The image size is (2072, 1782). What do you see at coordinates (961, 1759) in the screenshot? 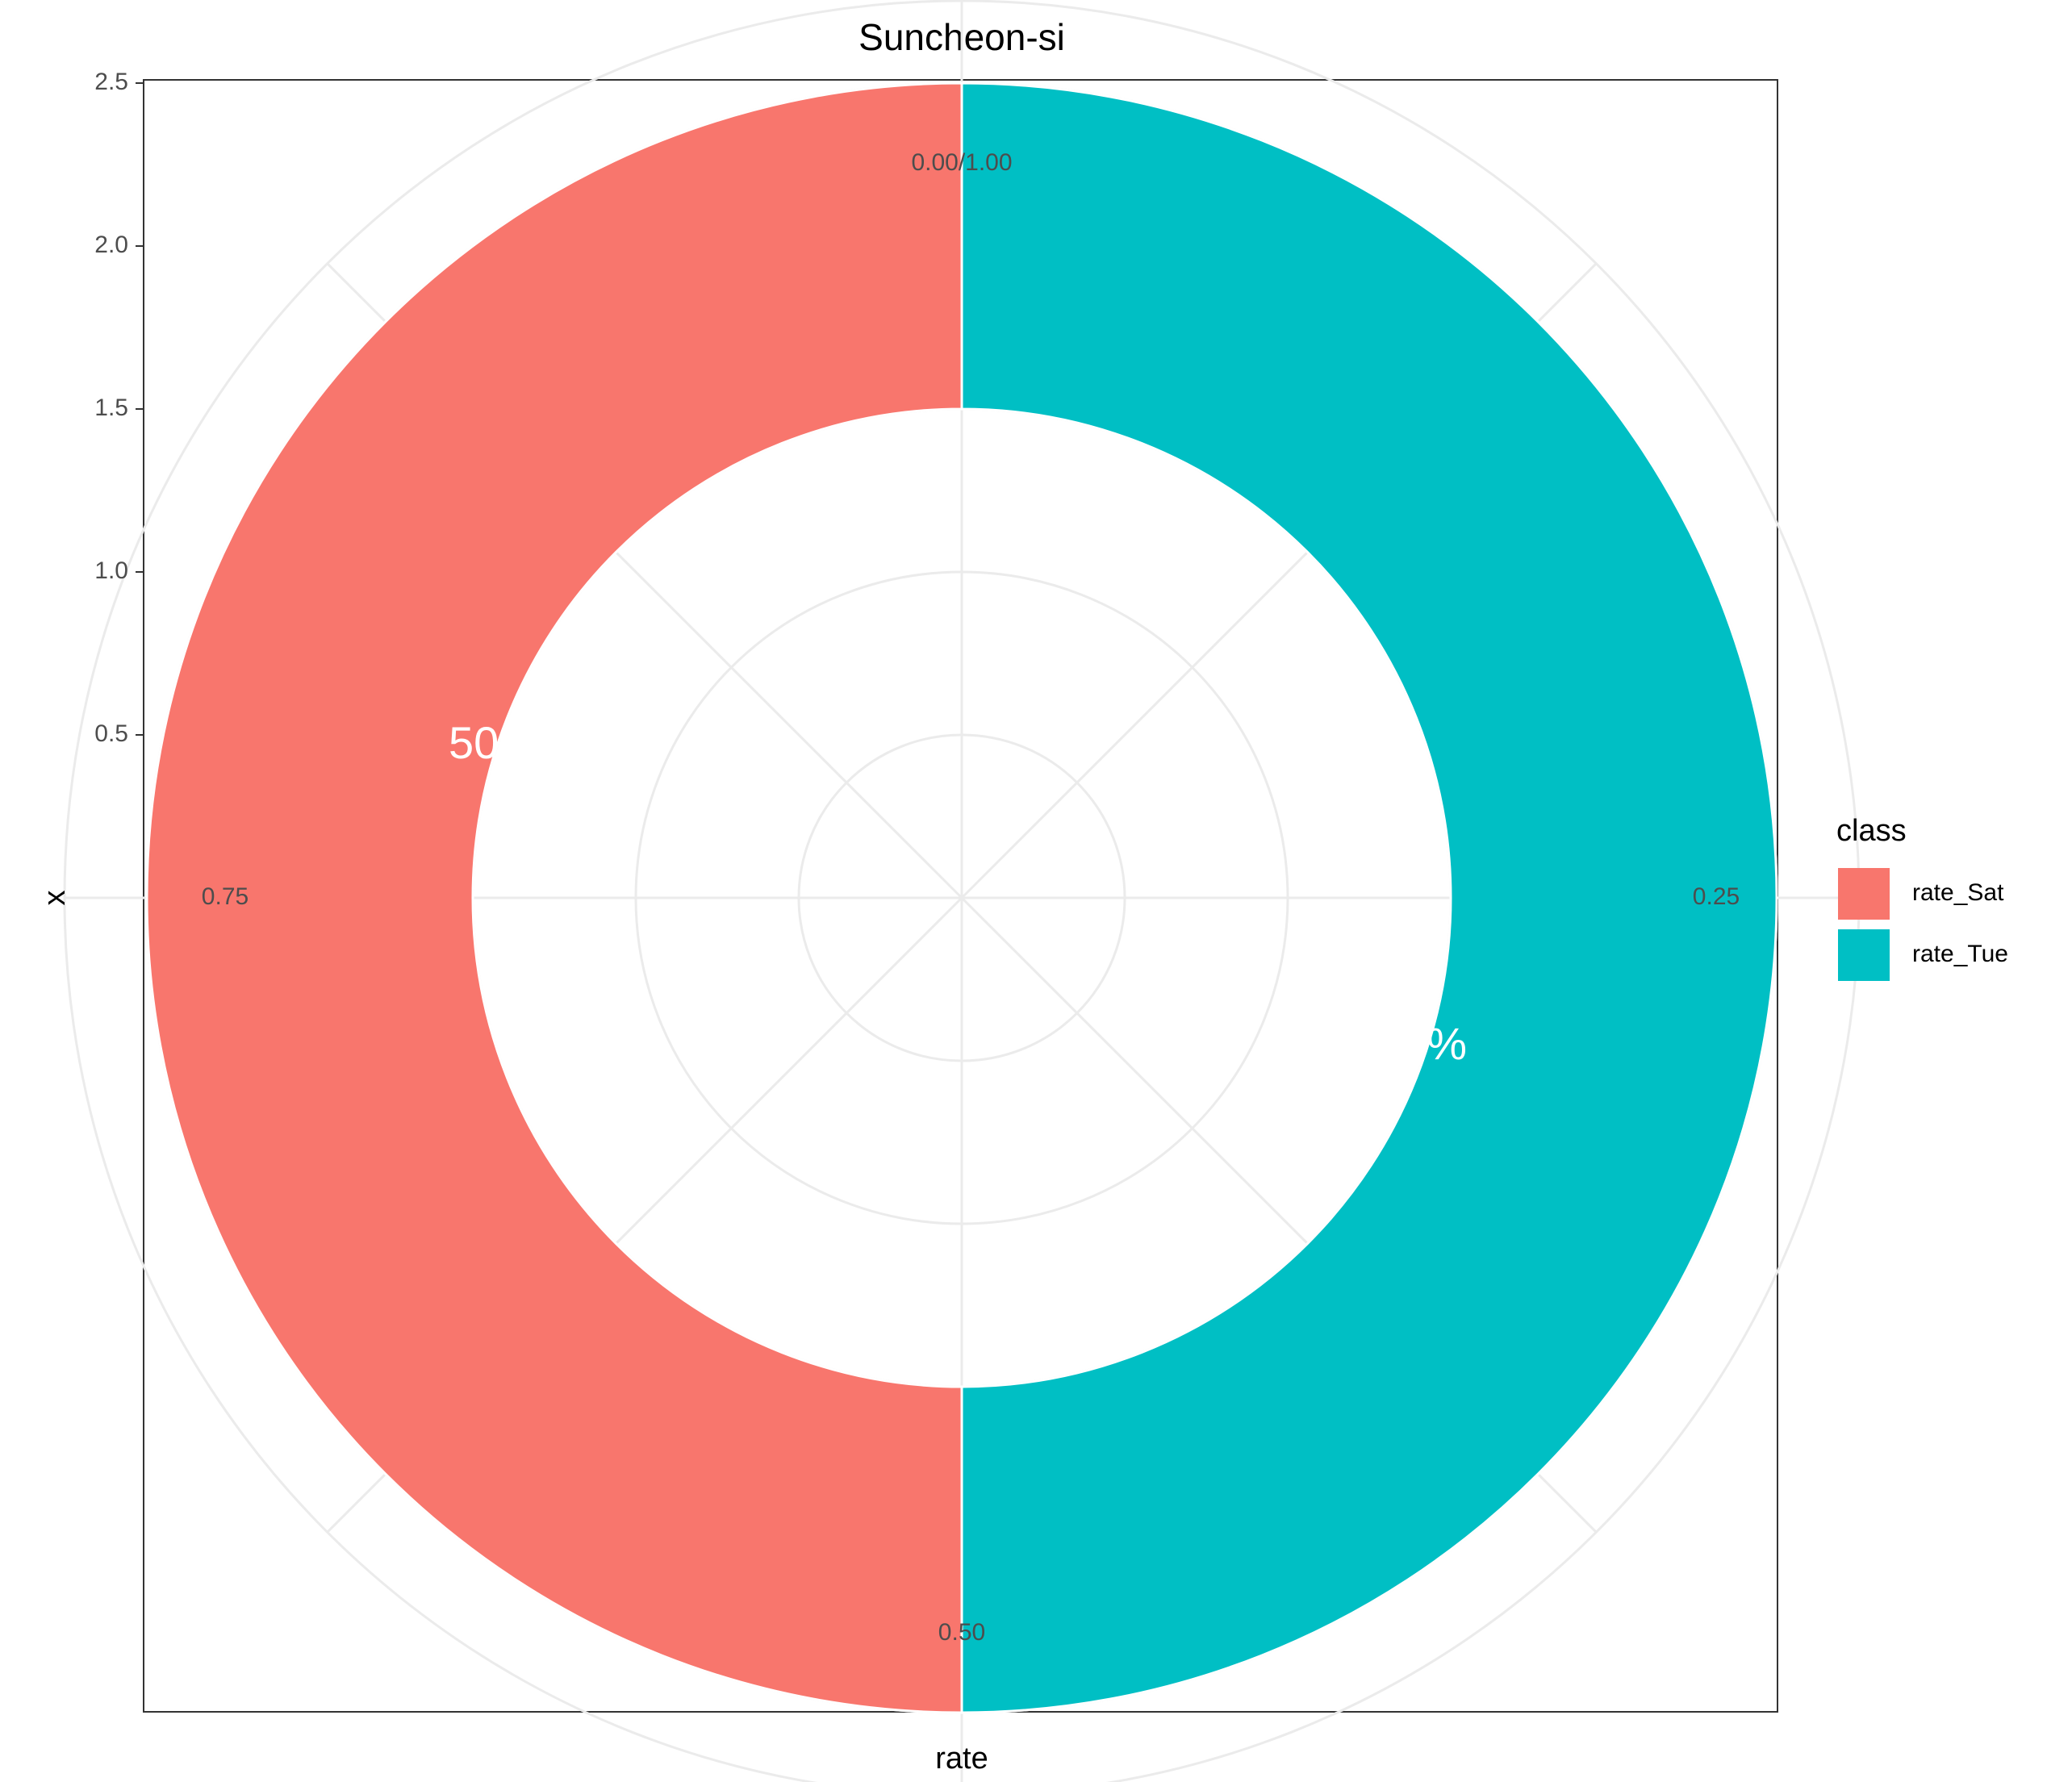
I see `x-axis-title: rate` at bounding box center [961, 1759].